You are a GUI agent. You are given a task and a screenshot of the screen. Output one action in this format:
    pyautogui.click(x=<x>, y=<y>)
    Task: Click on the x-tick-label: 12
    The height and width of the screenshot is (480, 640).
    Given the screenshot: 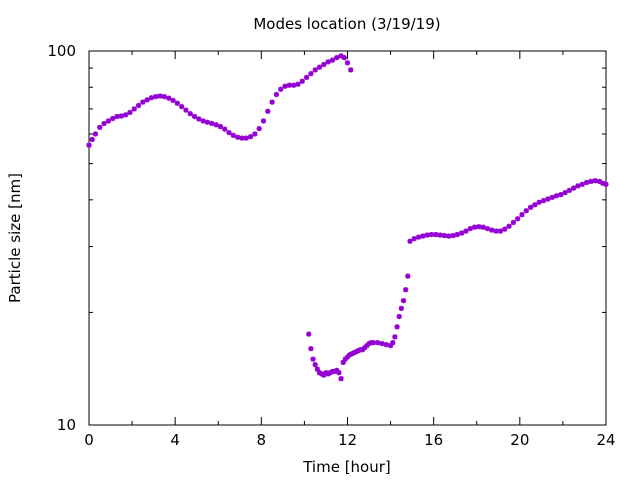 What is the action you would take?
    pyautogui.click(x=347, y=440)
    